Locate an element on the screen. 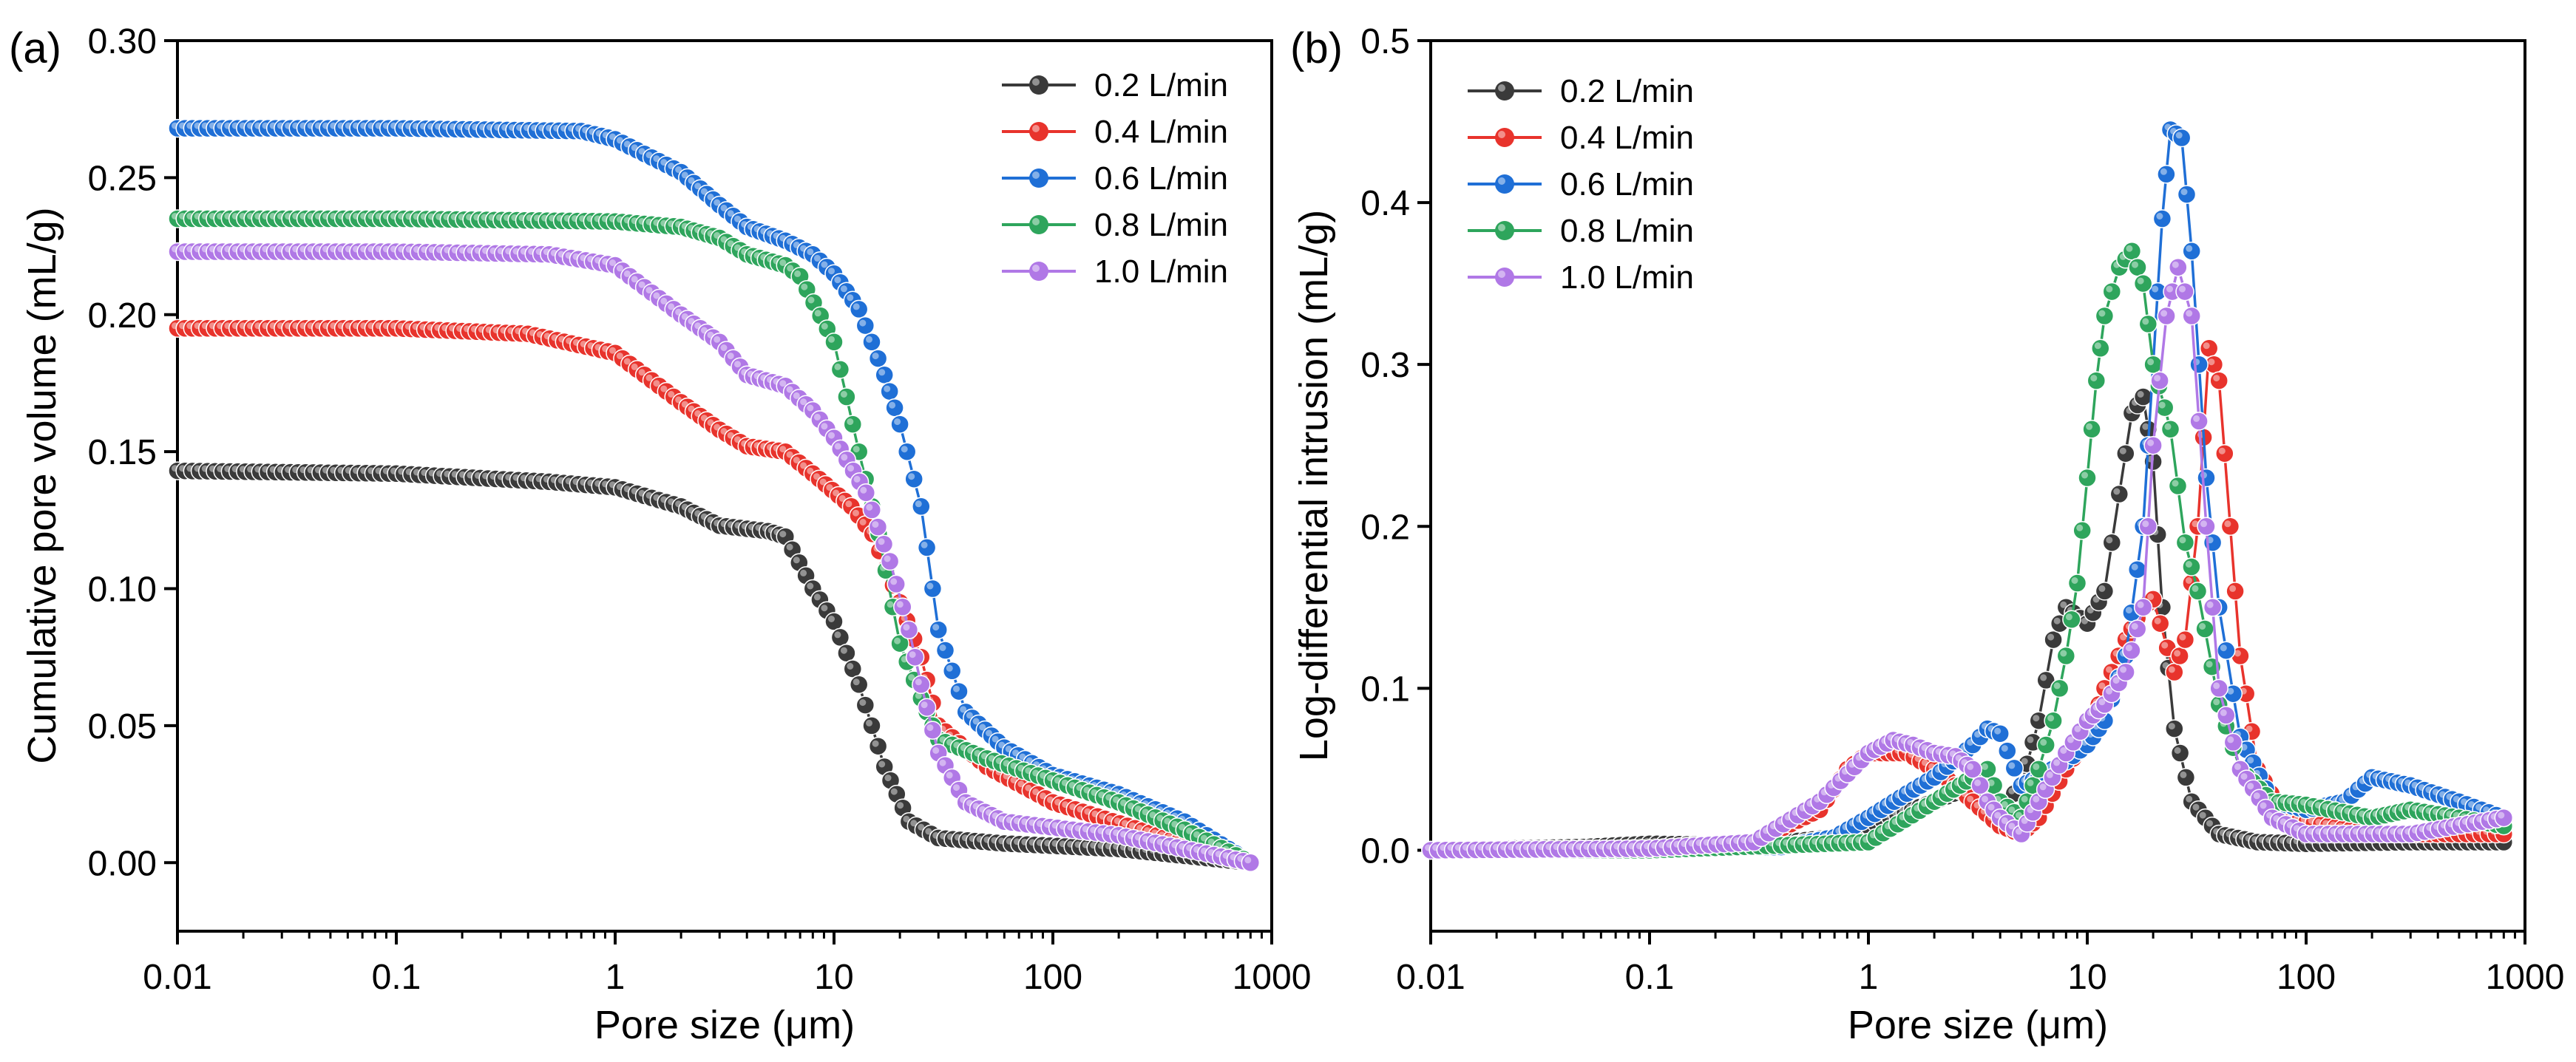  y-tick-label: 0.10 is located at coordinates (122, 590).